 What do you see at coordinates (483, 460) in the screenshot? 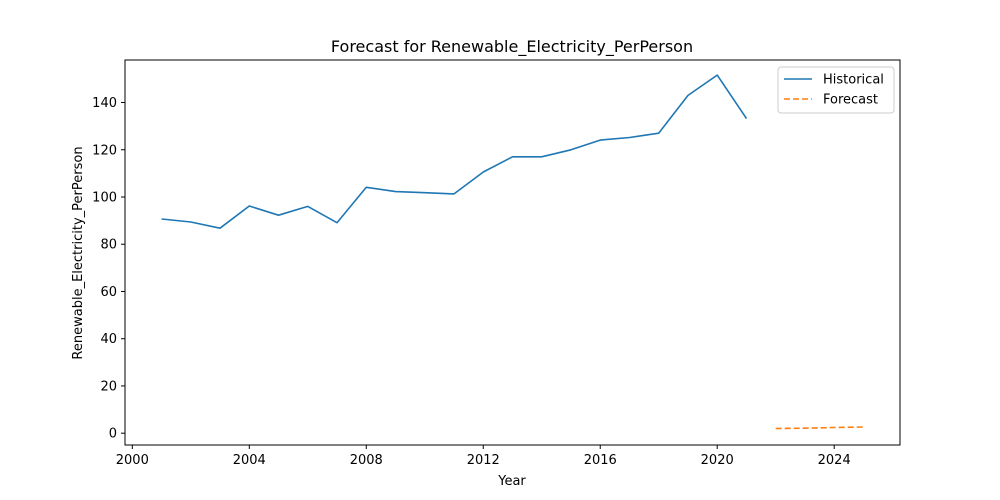
I see `x-tick-label: 2012` at bounding box center [483, 460].